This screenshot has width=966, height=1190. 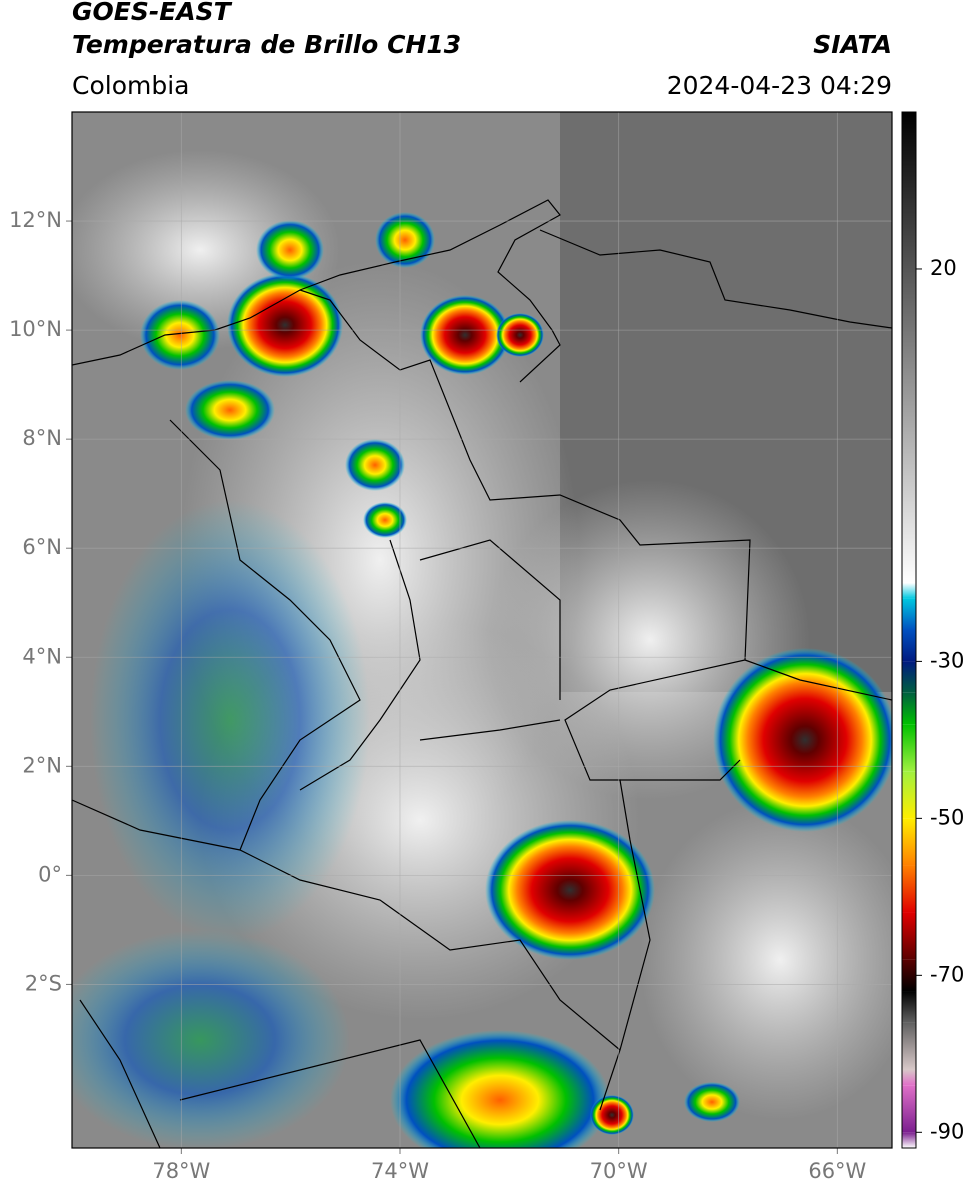 I want to click on subtitle: Temperatura de Brillo CH13, so click(x=266, y=44).